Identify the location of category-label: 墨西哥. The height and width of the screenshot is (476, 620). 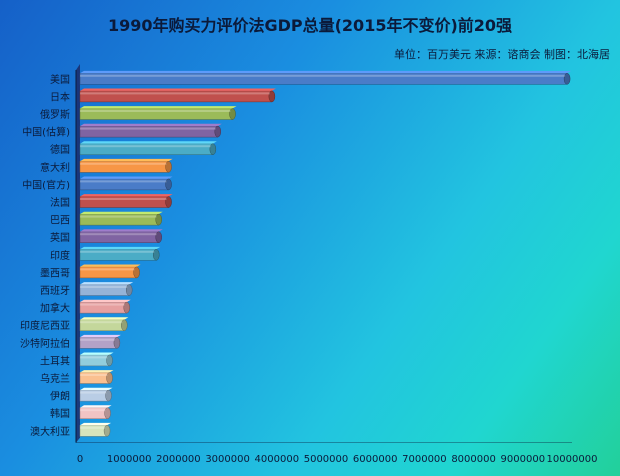
(55, 273).